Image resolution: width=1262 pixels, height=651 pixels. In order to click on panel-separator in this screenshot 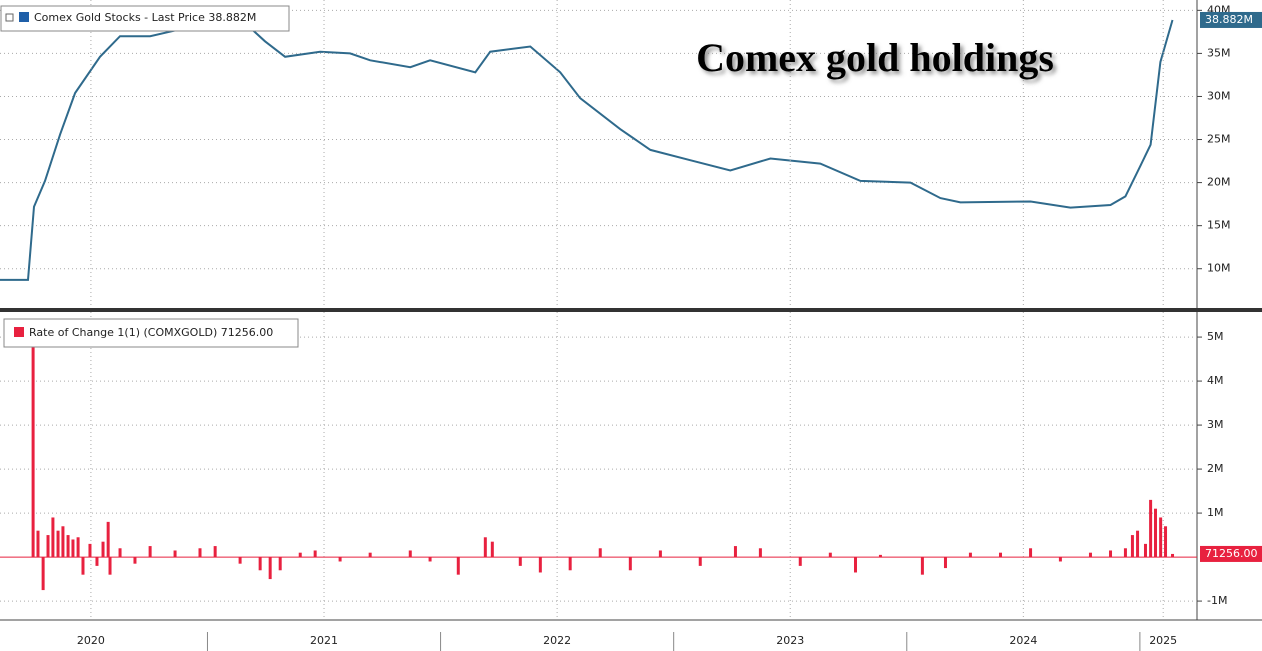, I will do `click(631, 310)`.